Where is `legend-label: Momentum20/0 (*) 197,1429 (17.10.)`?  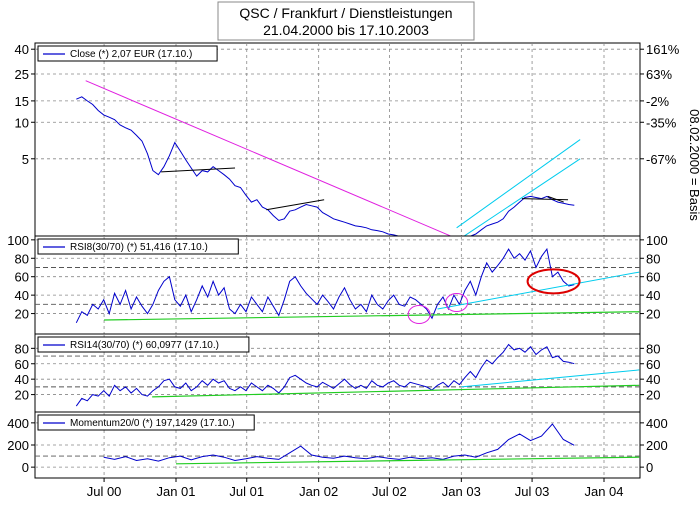
legend-label: Momentum20/0 (*) 197,1429 (17.10.) is located at coordinates (152, 423).